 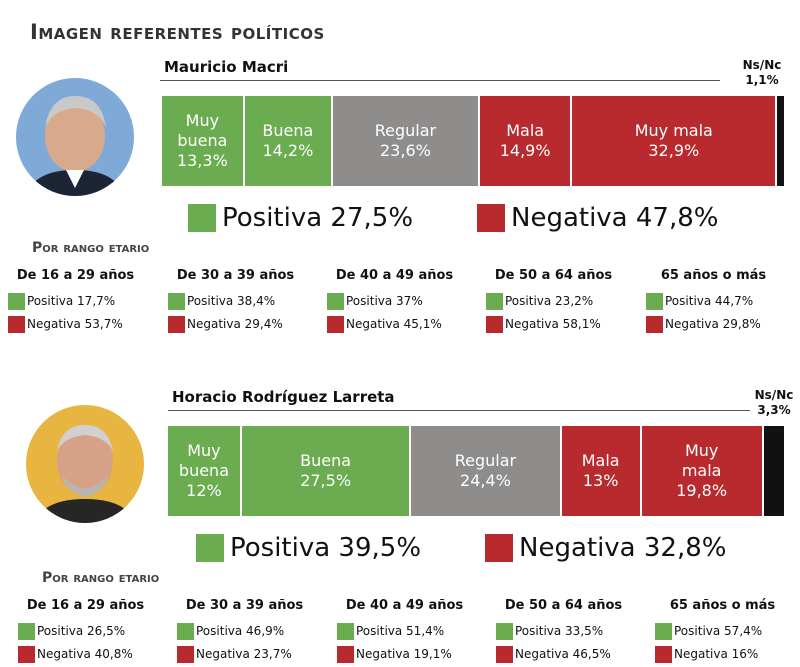 What do you see at coordinates (85, 464) in the screenshot?
I see `larreta-portrait-illustration` at bounding box center [85, 464].